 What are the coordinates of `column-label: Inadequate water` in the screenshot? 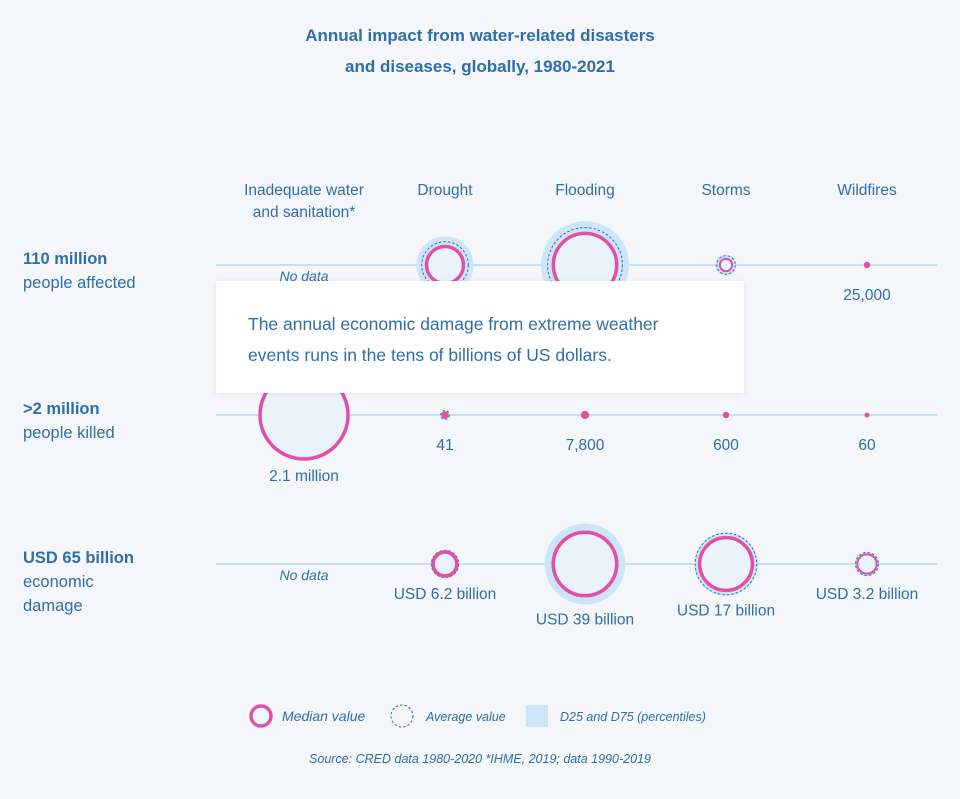 It's located at (304, 190).